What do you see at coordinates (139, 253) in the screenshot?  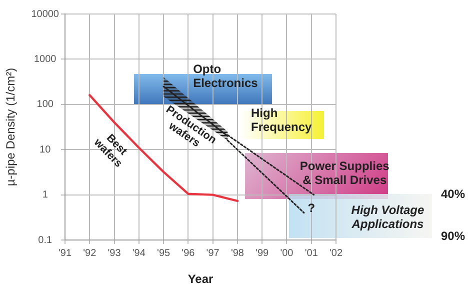 I see `x-tick-label: '94` at bounding box center [139, 253].